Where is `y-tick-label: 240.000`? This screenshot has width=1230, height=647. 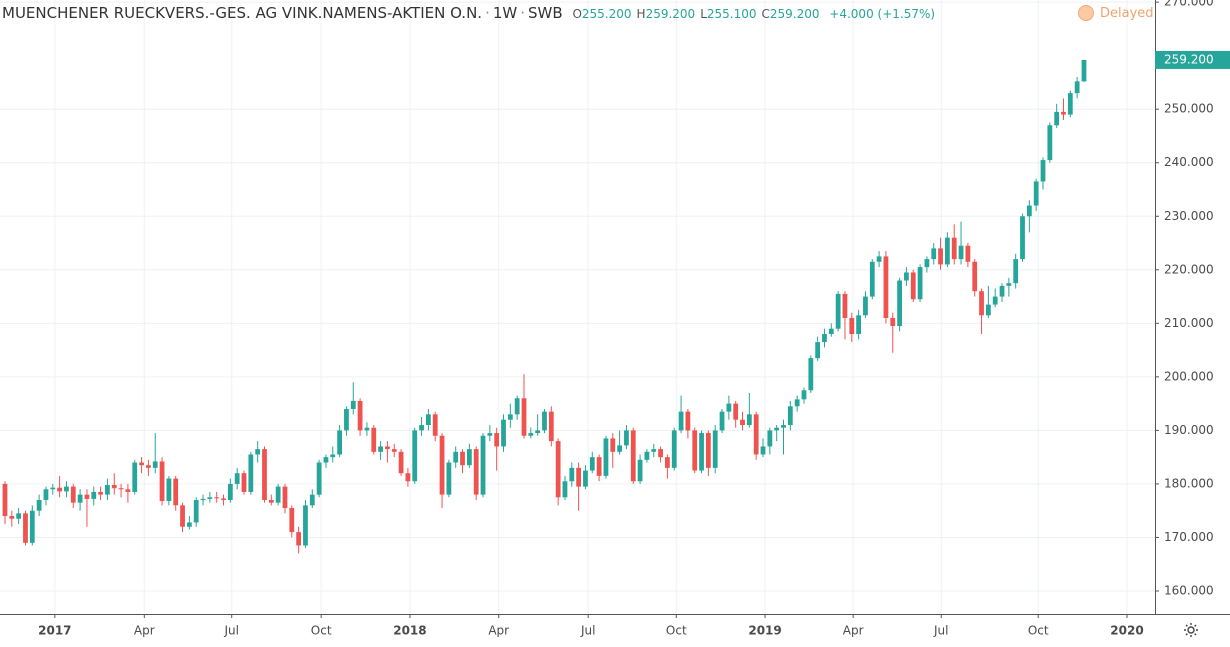
y-tick-label: 240.000 is located at coordinates (1189, 162).